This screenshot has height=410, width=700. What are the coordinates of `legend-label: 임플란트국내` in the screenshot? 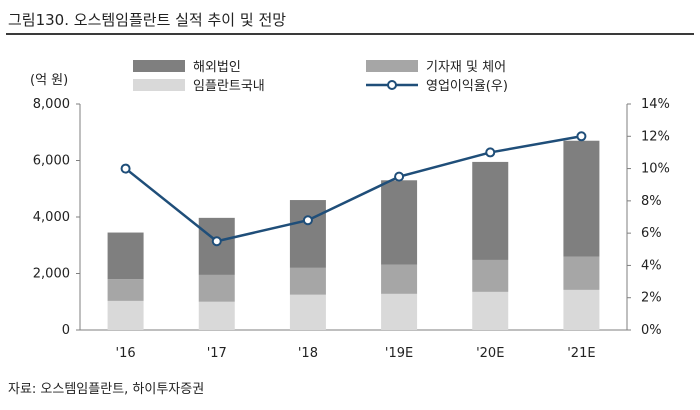 It's located at (229, 86).